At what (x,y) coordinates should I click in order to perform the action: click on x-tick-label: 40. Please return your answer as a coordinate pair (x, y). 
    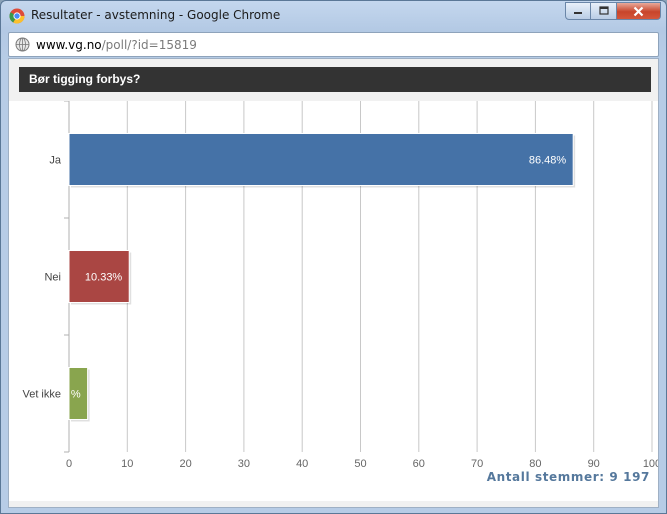
    Looking at the image, I should click on (302, 464).